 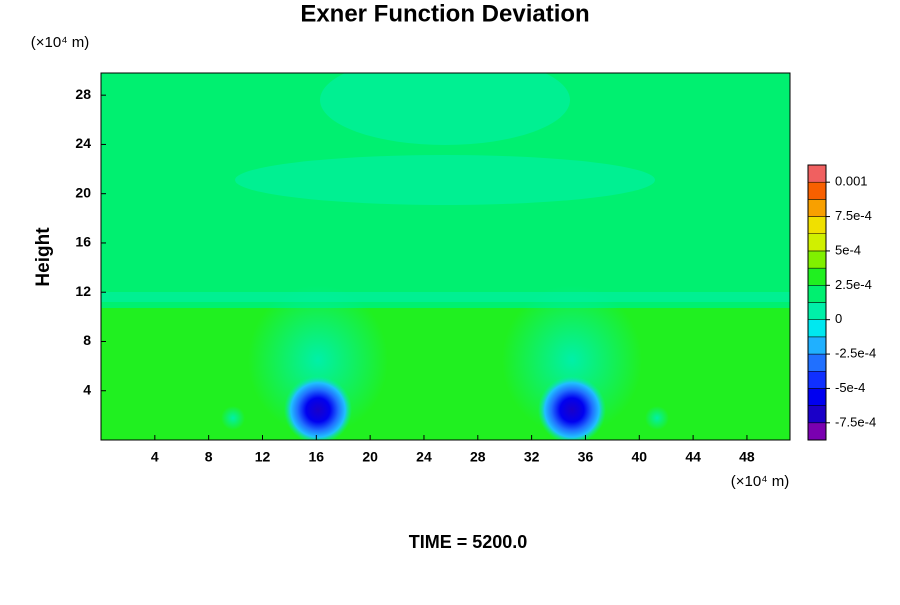 What do you see at coordinates (83, 242) in the screenshot?
I see `y-tick-label: 16` at bounding box center [83, 242].